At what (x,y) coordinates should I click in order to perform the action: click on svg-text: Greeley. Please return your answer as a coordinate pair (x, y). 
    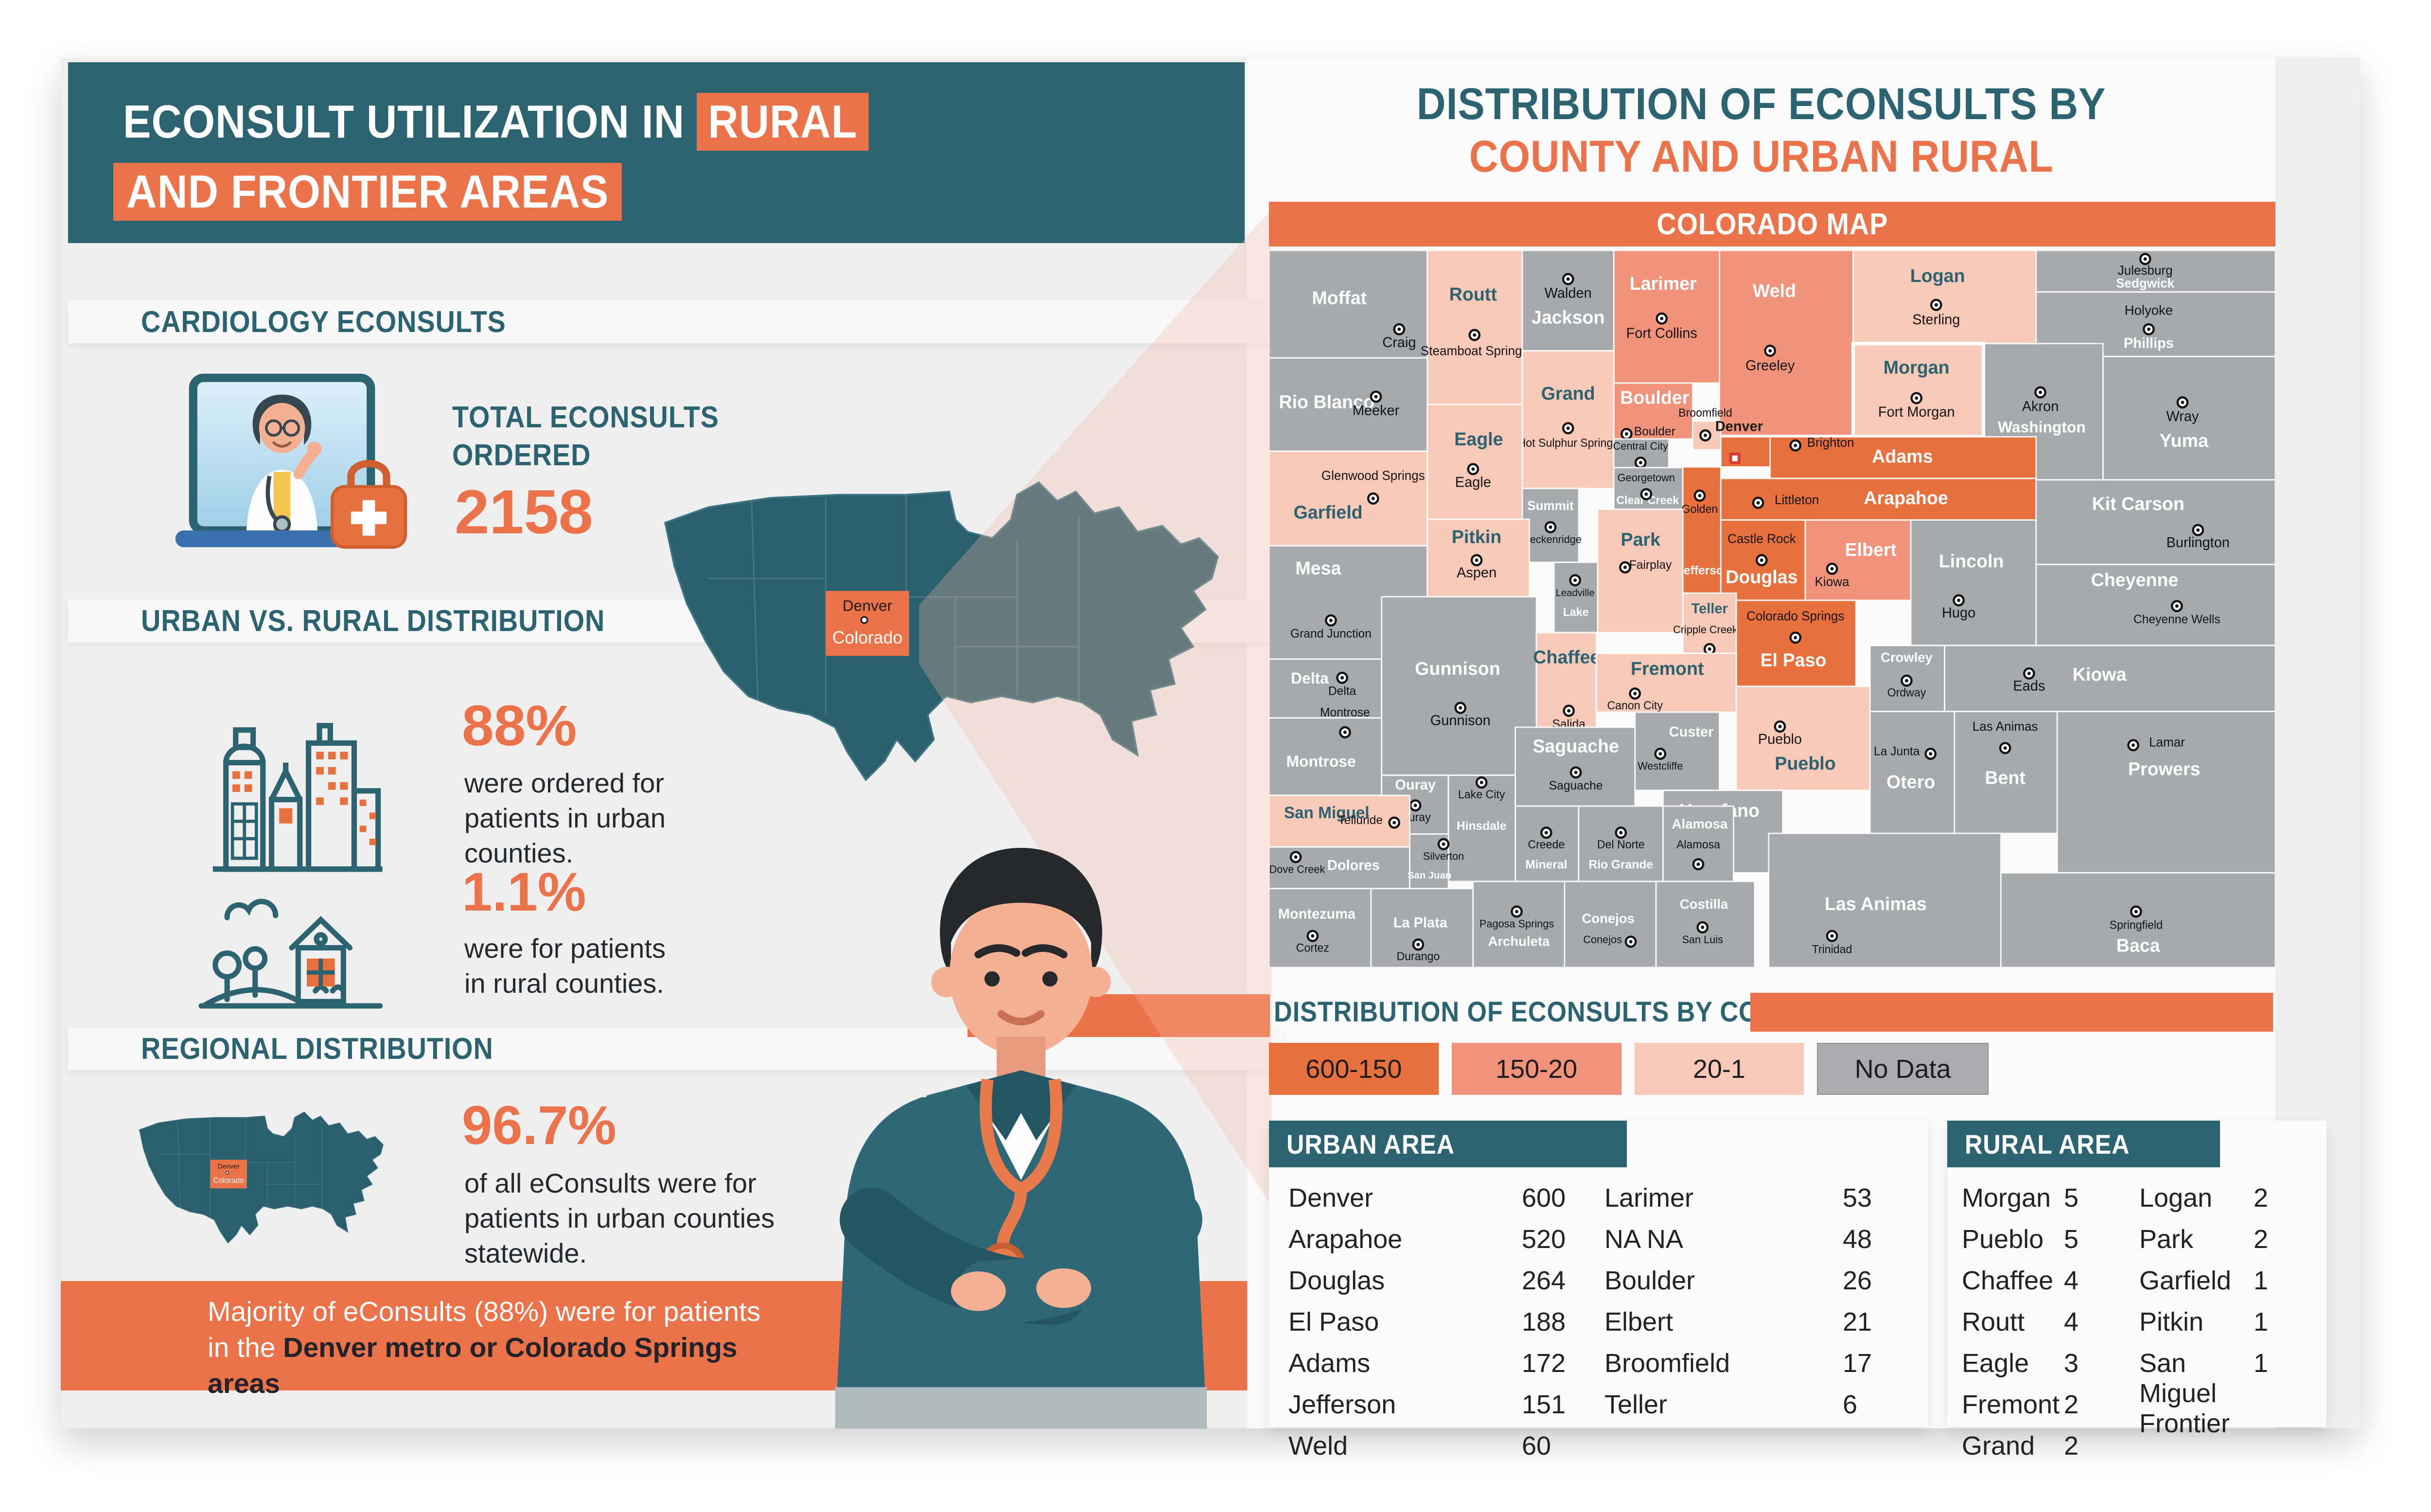
    Looking at the image, I should click on (1770, 365).